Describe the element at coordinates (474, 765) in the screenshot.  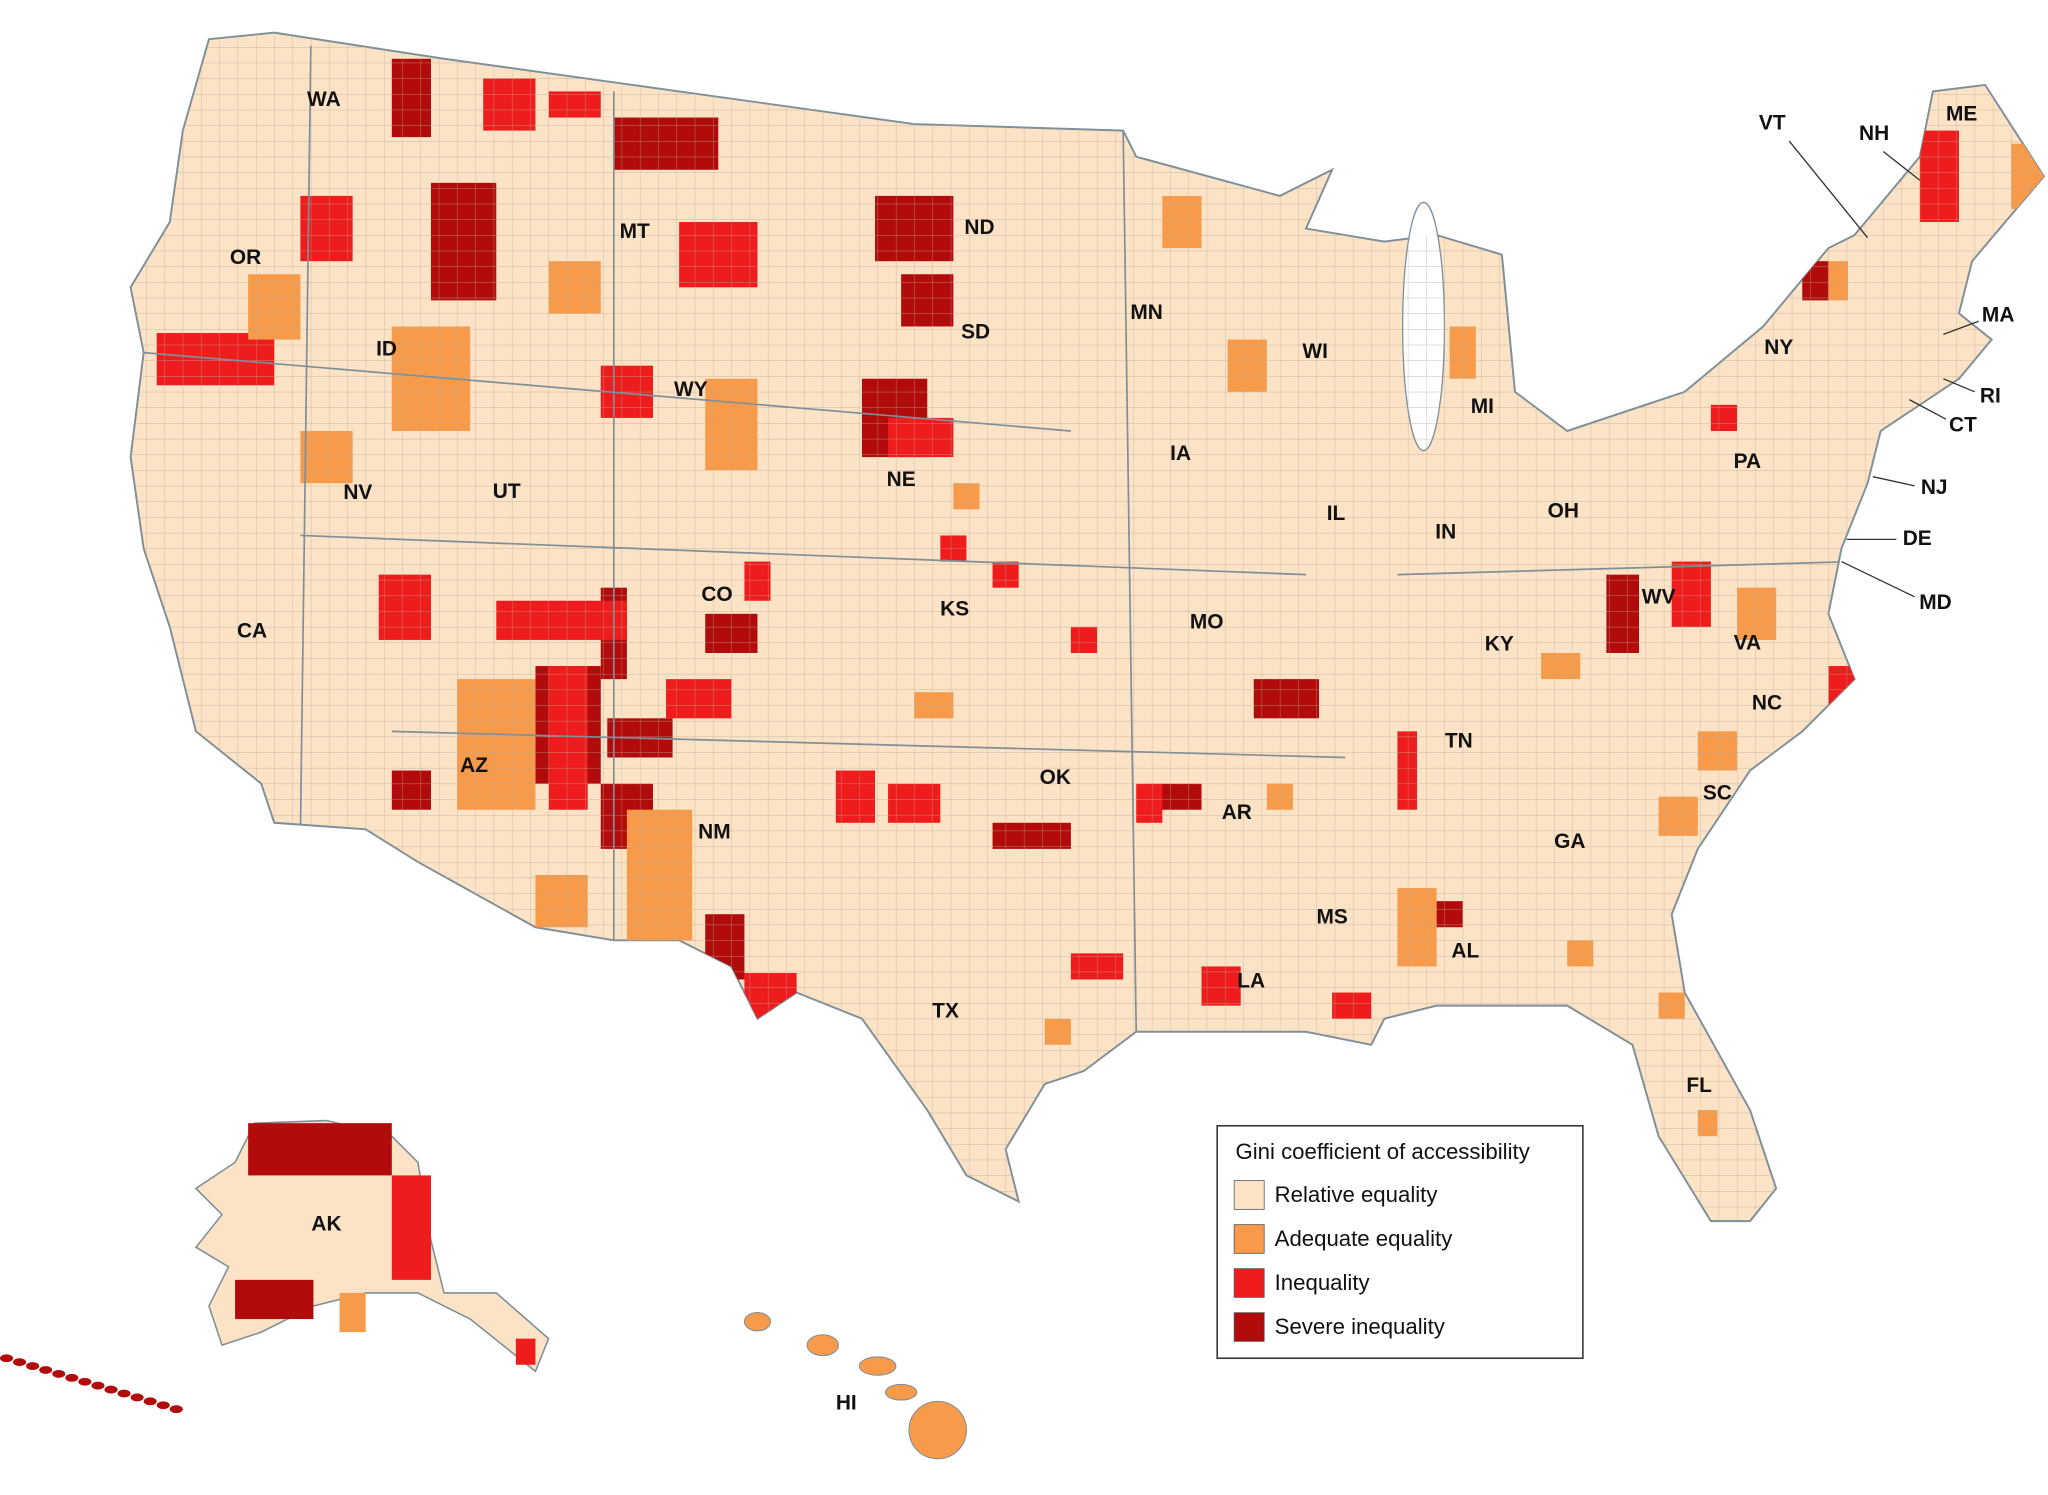
I see `state-label: AZ` at that location.